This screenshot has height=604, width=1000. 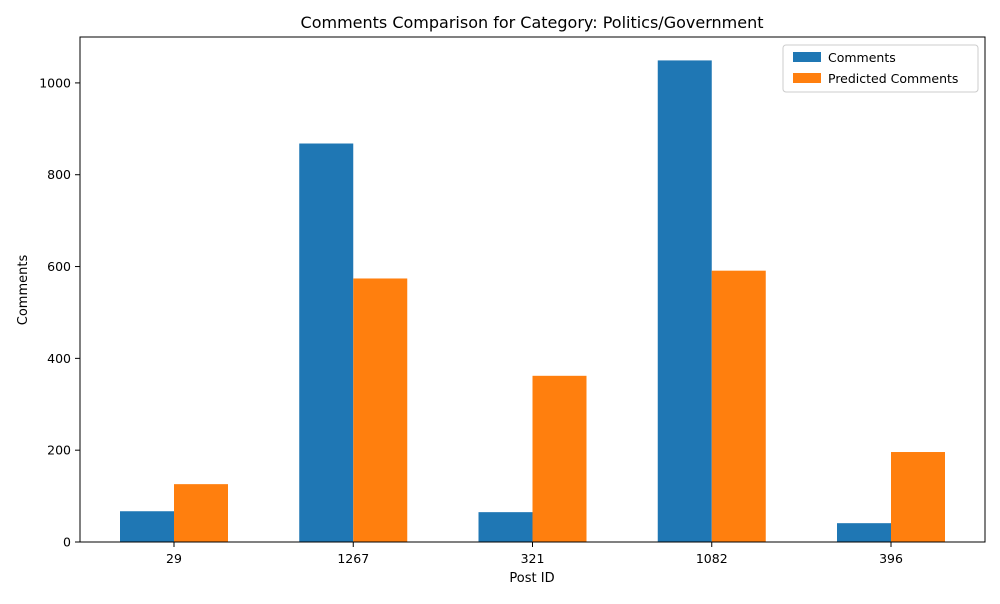 What do you see at coordinates (712, 558) in the screenshot?
I see `x-tick-label: 1082` at bounding box center [712, 558].